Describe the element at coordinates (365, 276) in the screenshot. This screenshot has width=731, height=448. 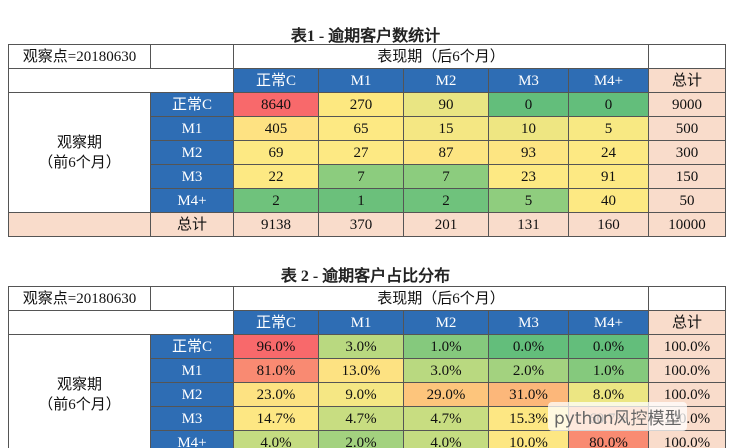
I see `table-title: 表 2 - 逾期客户占比分布` at that location.